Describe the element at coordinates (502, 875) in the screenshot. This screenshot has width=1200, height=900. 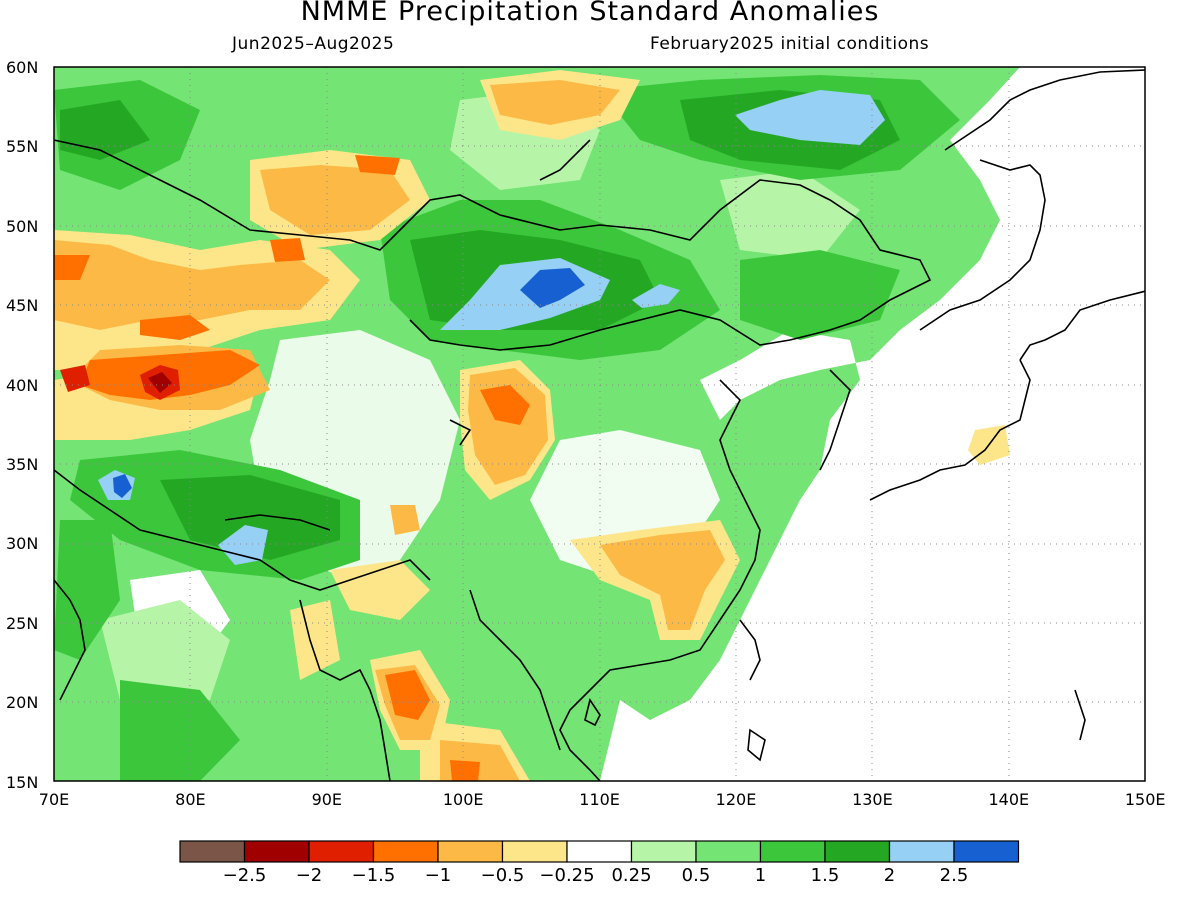
I see `legend-label: −0.5` at that location.